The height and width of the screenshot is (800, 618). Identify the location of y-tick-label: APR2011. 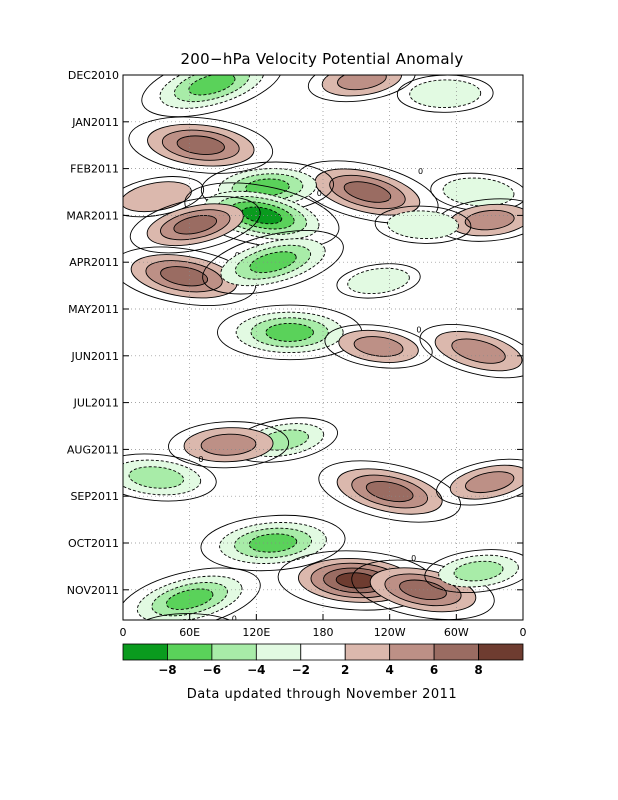
(94, 262).